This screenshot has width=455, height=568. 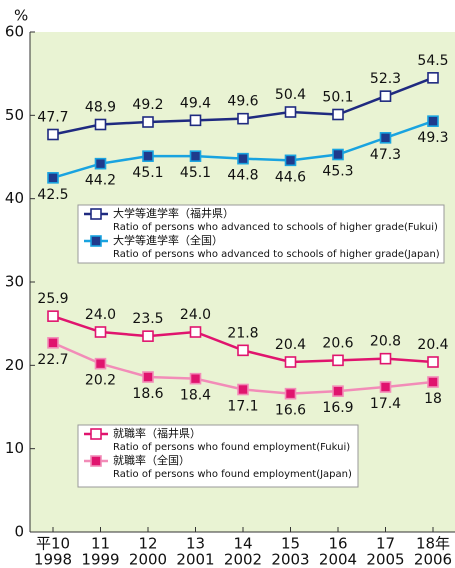 What do you see at coordinates (242, 333) in the screenshot?
I see `value-label: 21.8` at bounding box center [242, 333].